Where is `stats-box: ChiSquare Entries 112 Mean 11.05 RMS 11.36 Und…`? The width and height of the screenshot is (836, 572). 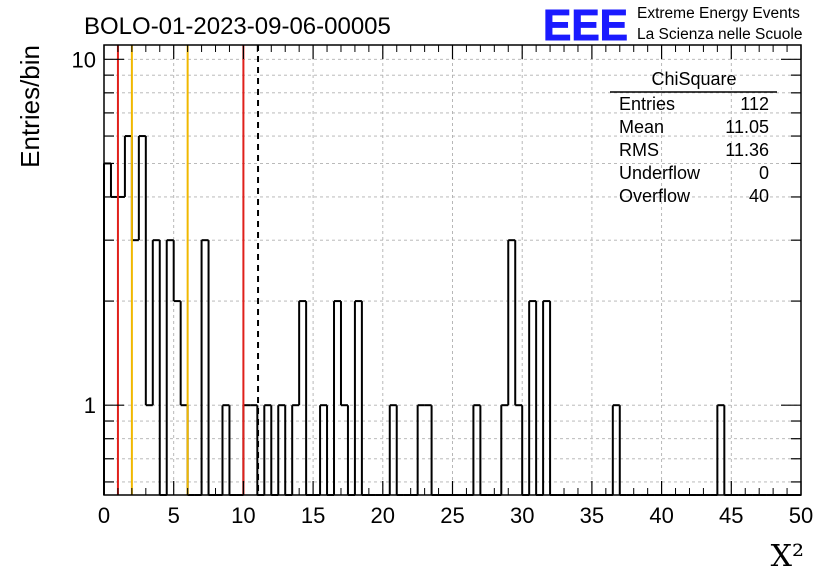
stats-box: ChiSquare Entries 112 Mean 11.05 RMS 11.36 Und… is located at coordinates (693, 137).